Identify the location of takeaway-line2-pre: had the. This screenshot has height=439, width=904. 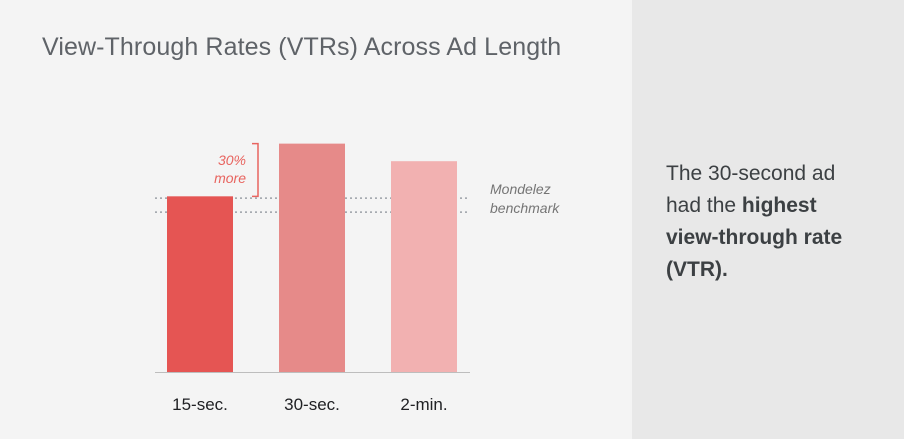
(704, 205).